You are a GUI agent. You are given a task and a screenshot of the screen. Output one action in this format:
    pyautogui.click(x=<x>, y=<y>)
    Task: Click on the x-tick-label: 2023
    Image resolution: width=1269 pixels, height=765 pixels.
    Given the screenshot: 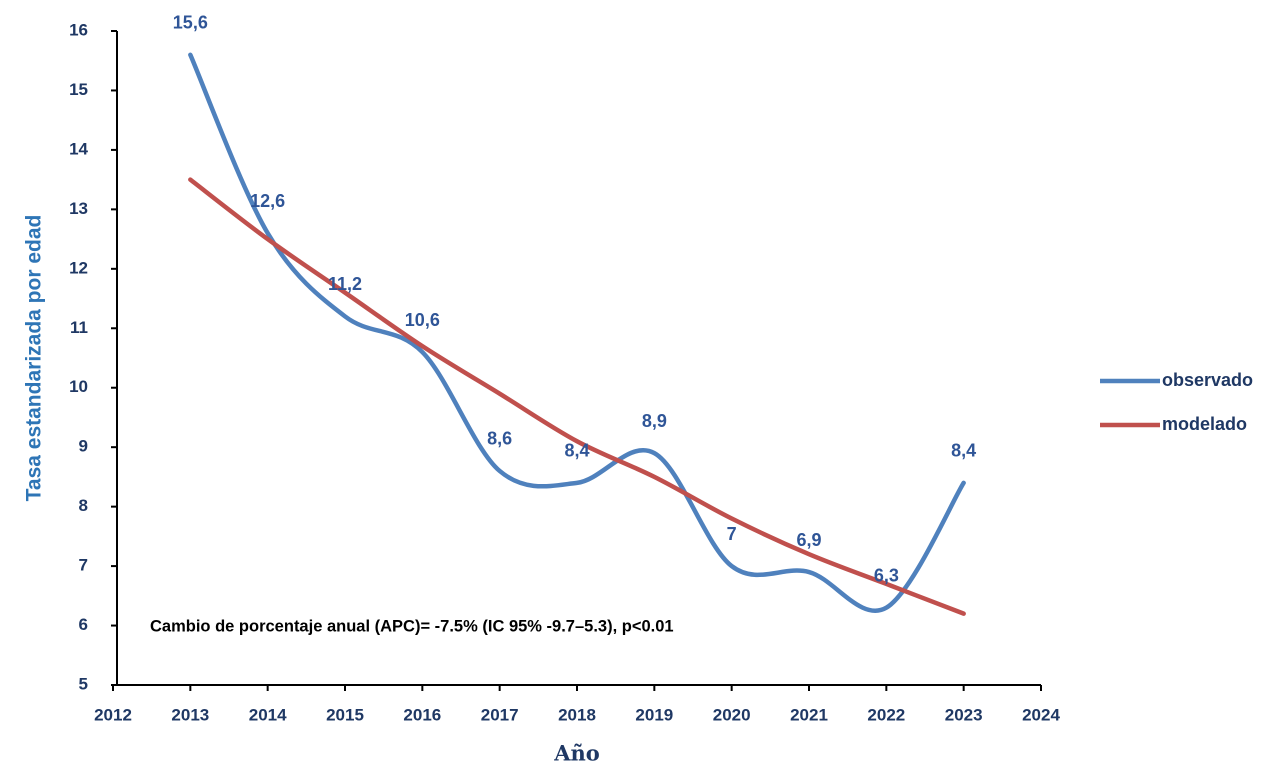 What is the action you would take?
    pyautogui.click(x=964, y=714)
    